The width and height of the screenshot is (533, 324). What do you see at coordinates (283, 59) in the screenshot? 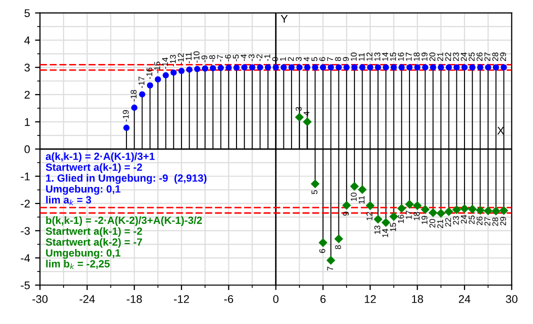
I see `annotation: 1` at bounding box center [283, 59].